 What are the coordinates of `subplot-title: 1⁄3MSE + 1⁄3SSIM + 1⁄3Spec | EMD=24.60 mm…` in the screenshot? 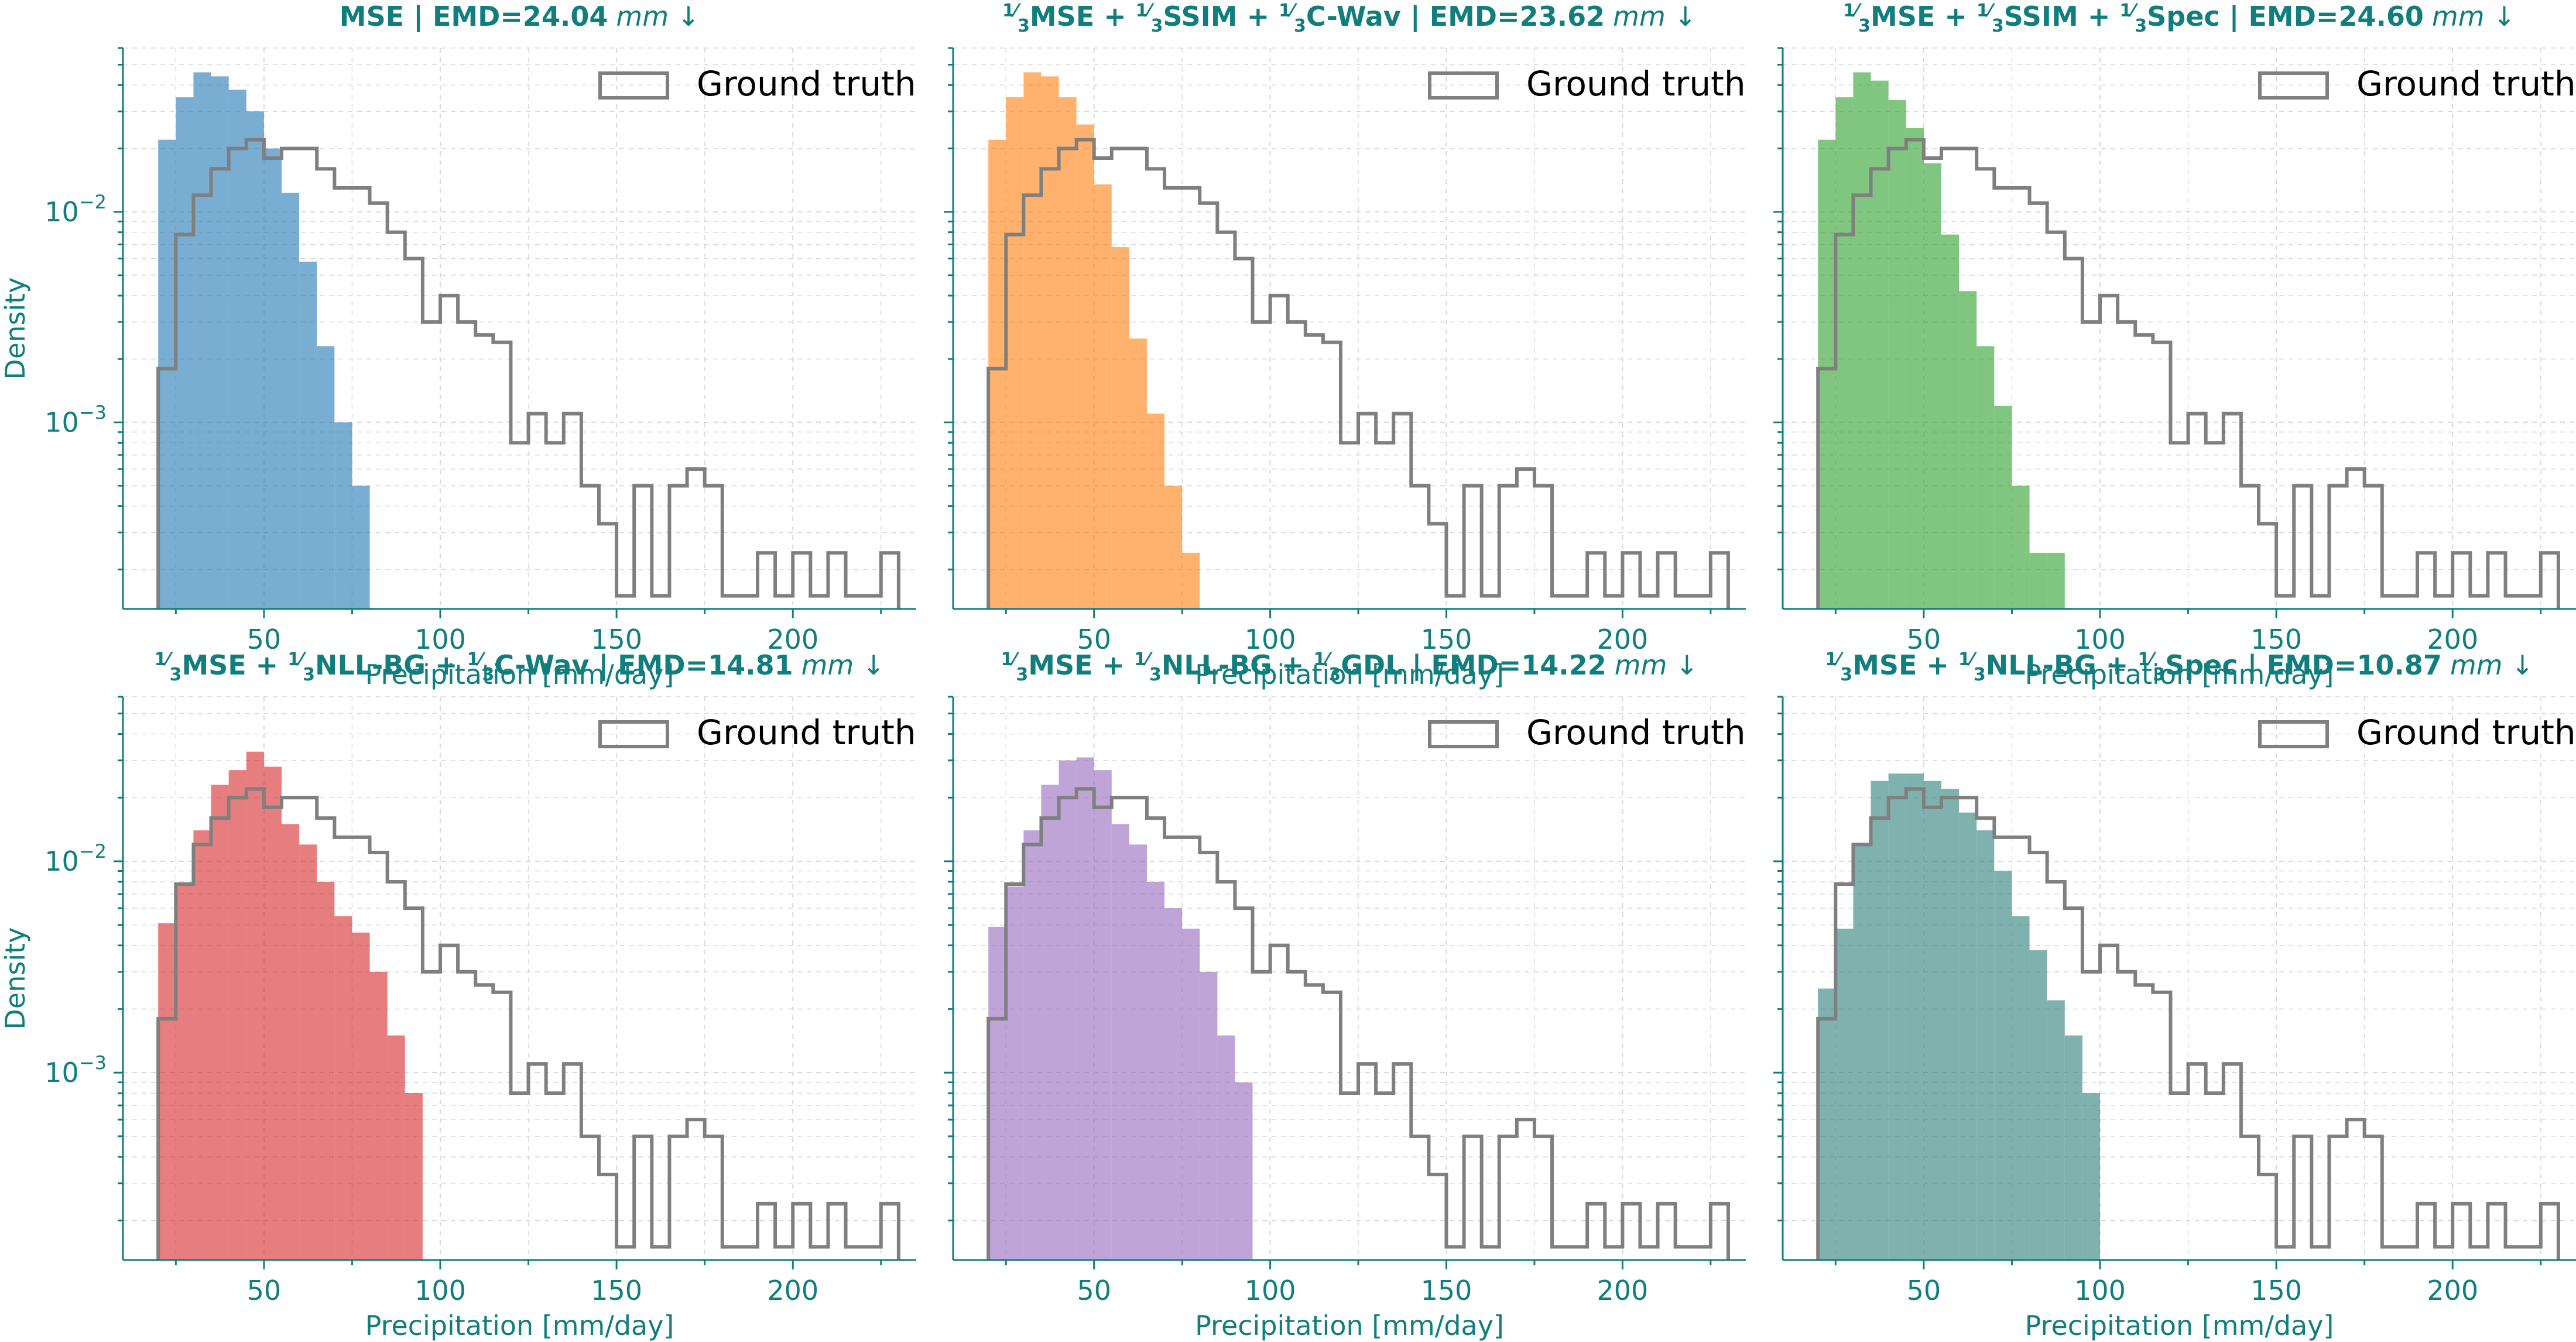 It's located at (2179, 18).